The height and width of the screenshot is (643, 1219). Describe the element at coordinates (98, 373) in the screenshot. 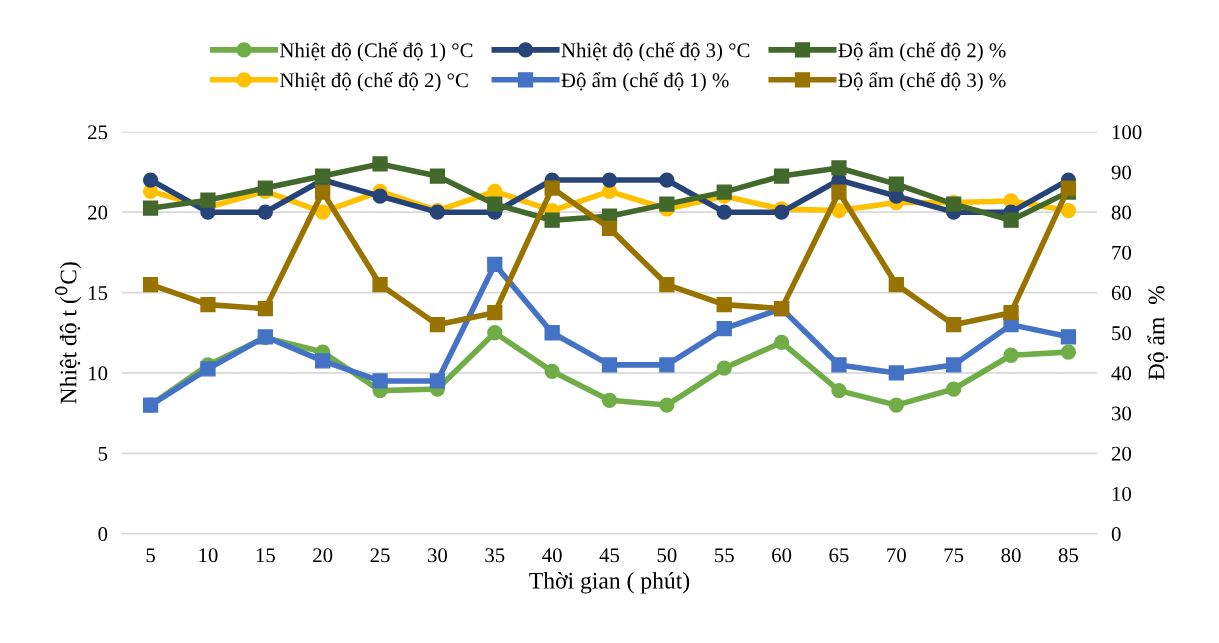

I see `y-tick-label: 10` at that location.